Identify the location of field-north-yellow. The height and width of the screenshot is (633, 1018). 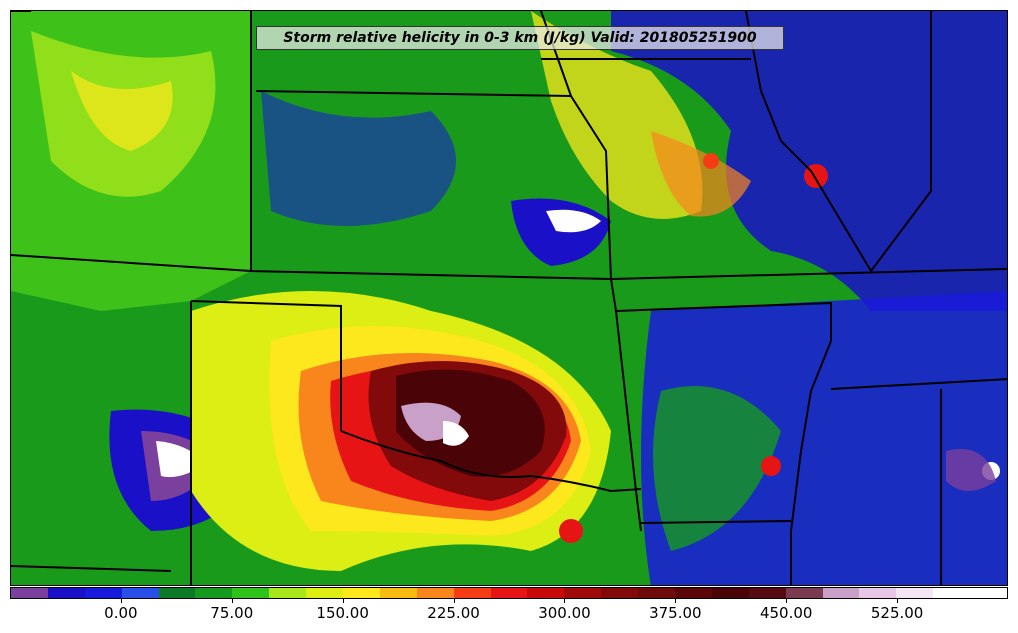
(617, 115).